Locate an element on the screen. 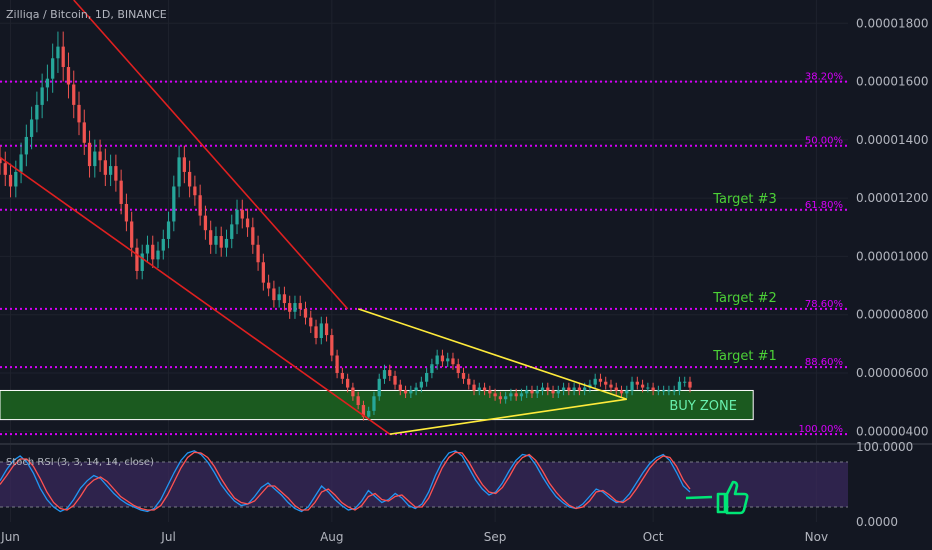 The height and width of the screenshot is (550, 932). stoch-tick-label: 0.0000 is located at coordinates (877, 522).